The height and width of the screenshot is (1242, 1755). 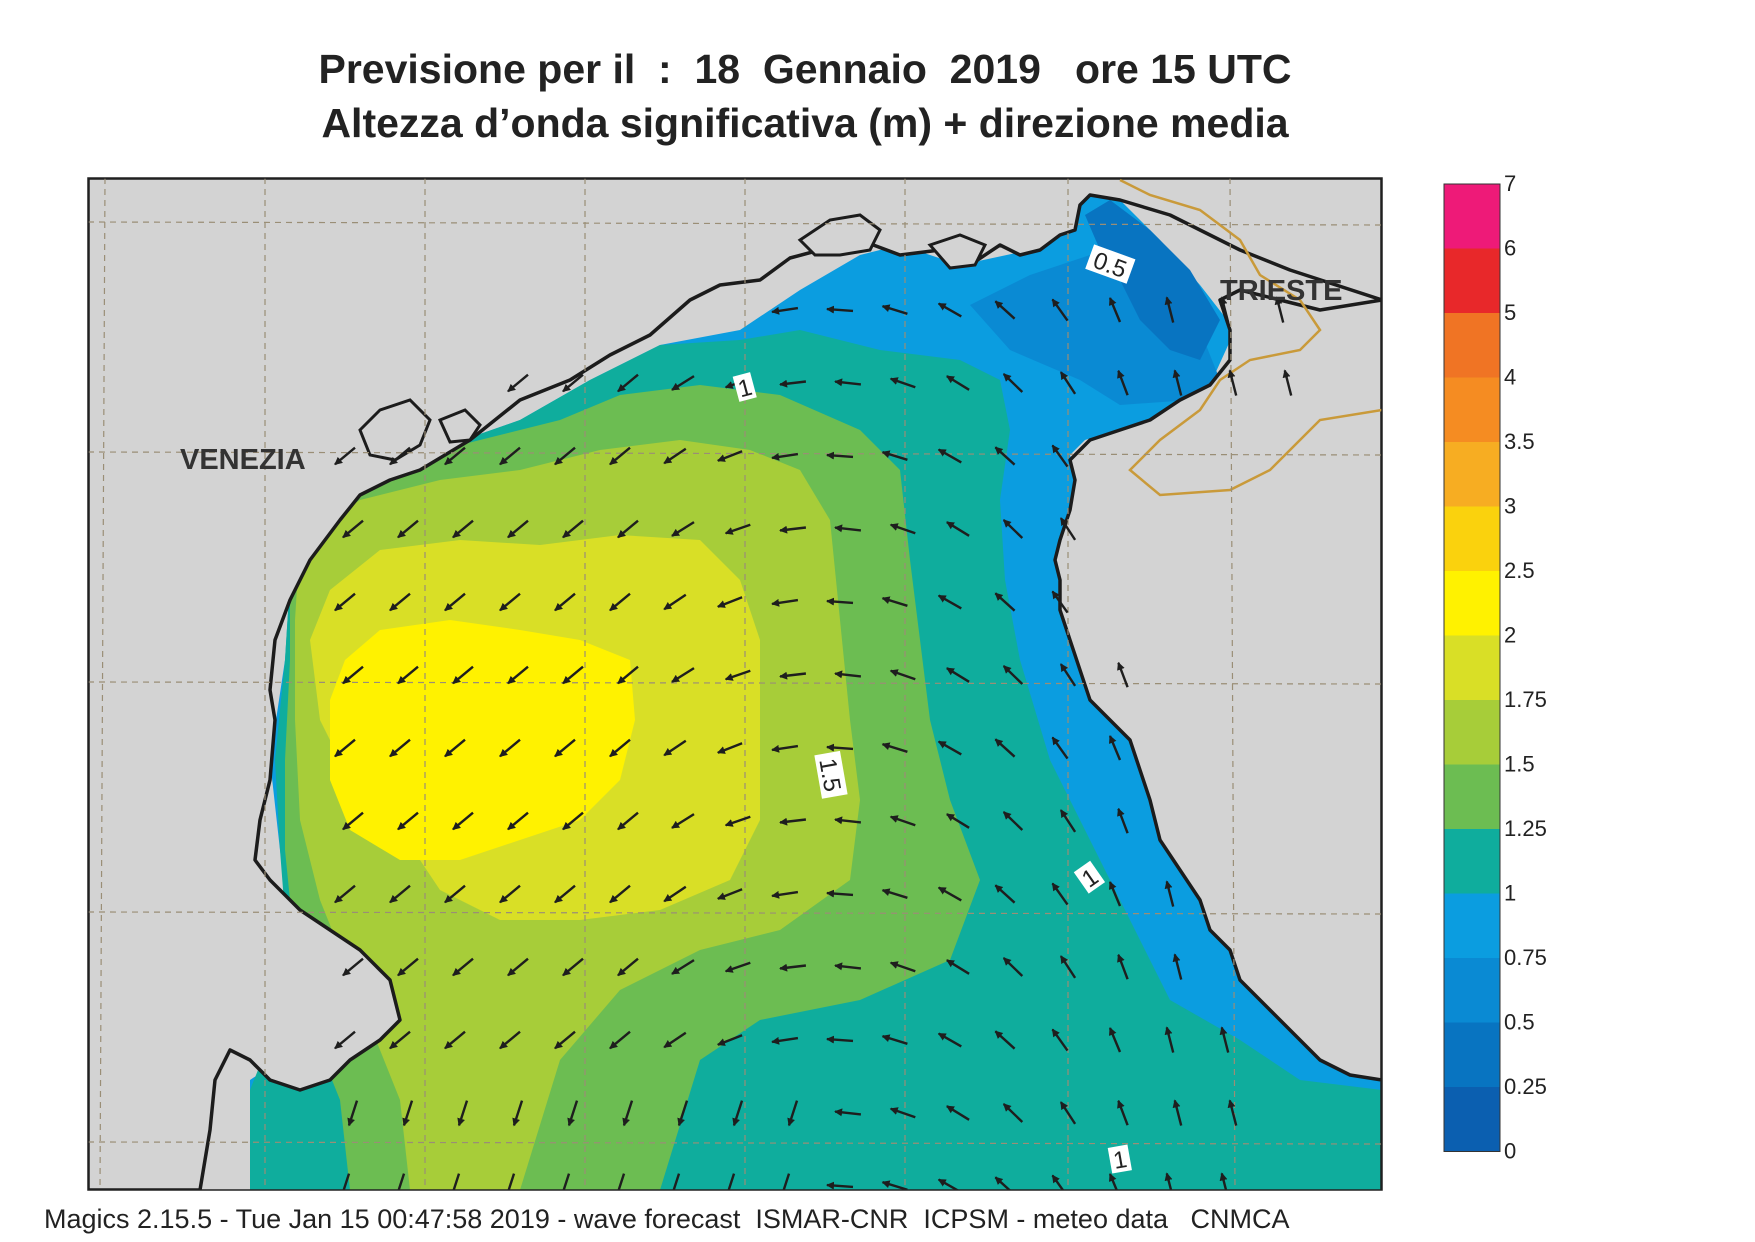 I want to click on contour-label: 1, so click(x=1120, y=1160).